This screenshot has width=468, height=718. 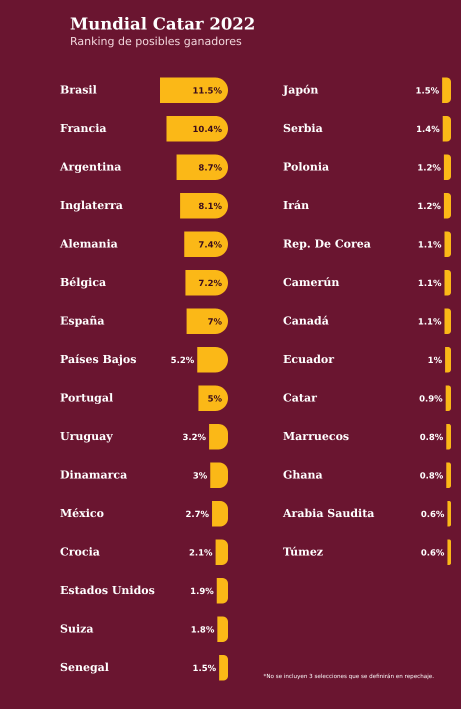 I want to click on data-label: 5%, so click(x=215, y=399).